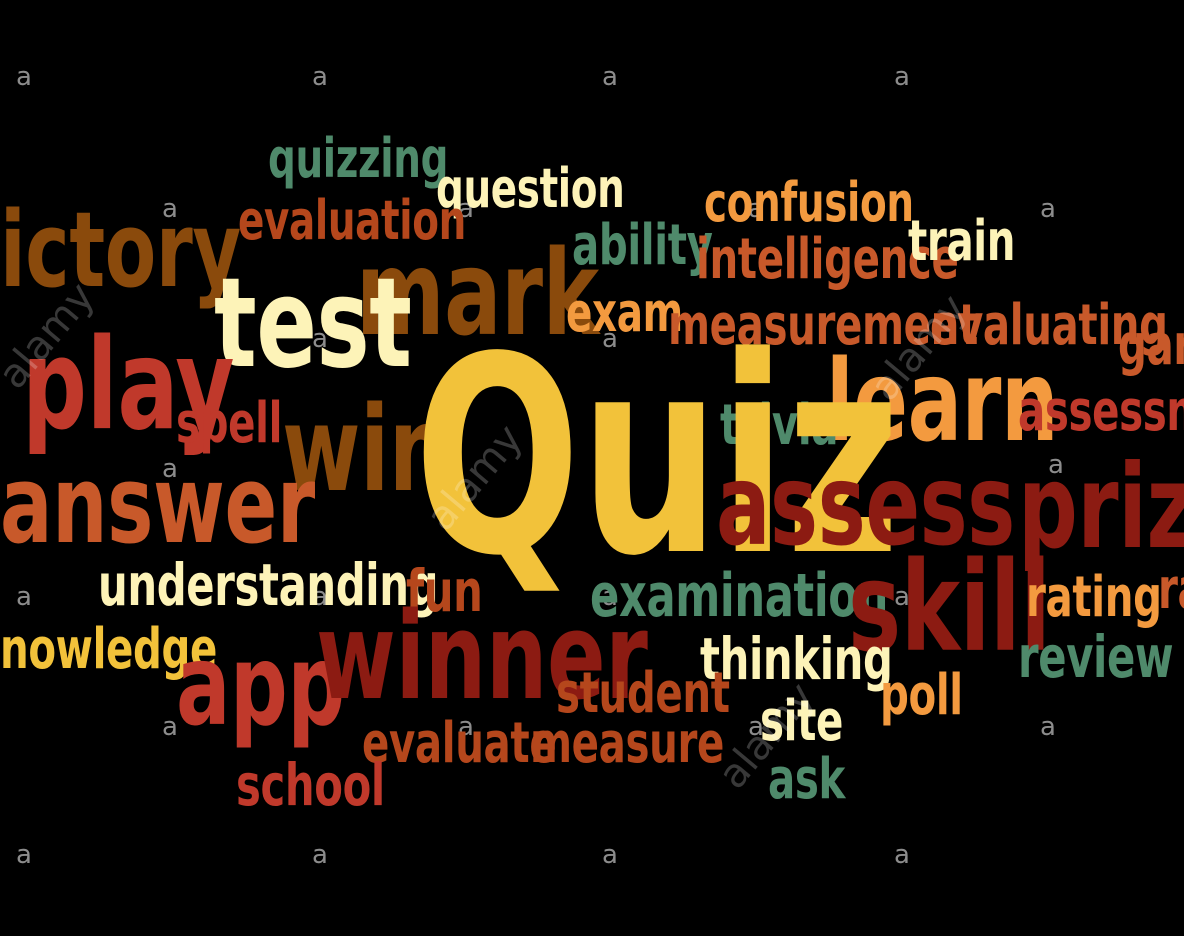 This screenshot has height=936, width=1184. What do you see at coordinates (1096, 657) in the screenshot?
I see `word-review: review` at bounding box center [1096, 657].